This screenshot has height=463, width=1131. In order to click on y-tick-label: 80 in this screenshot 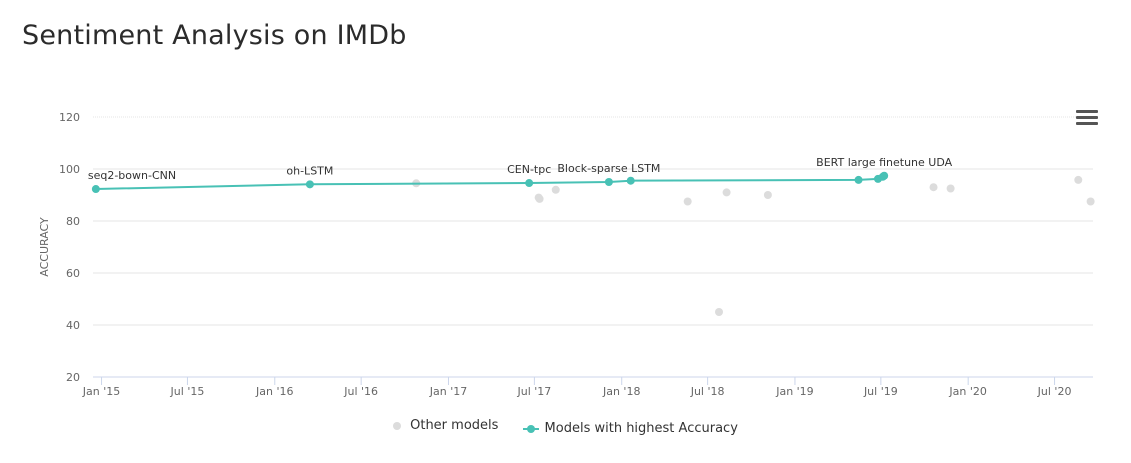, I will do `click(73, 221)`.